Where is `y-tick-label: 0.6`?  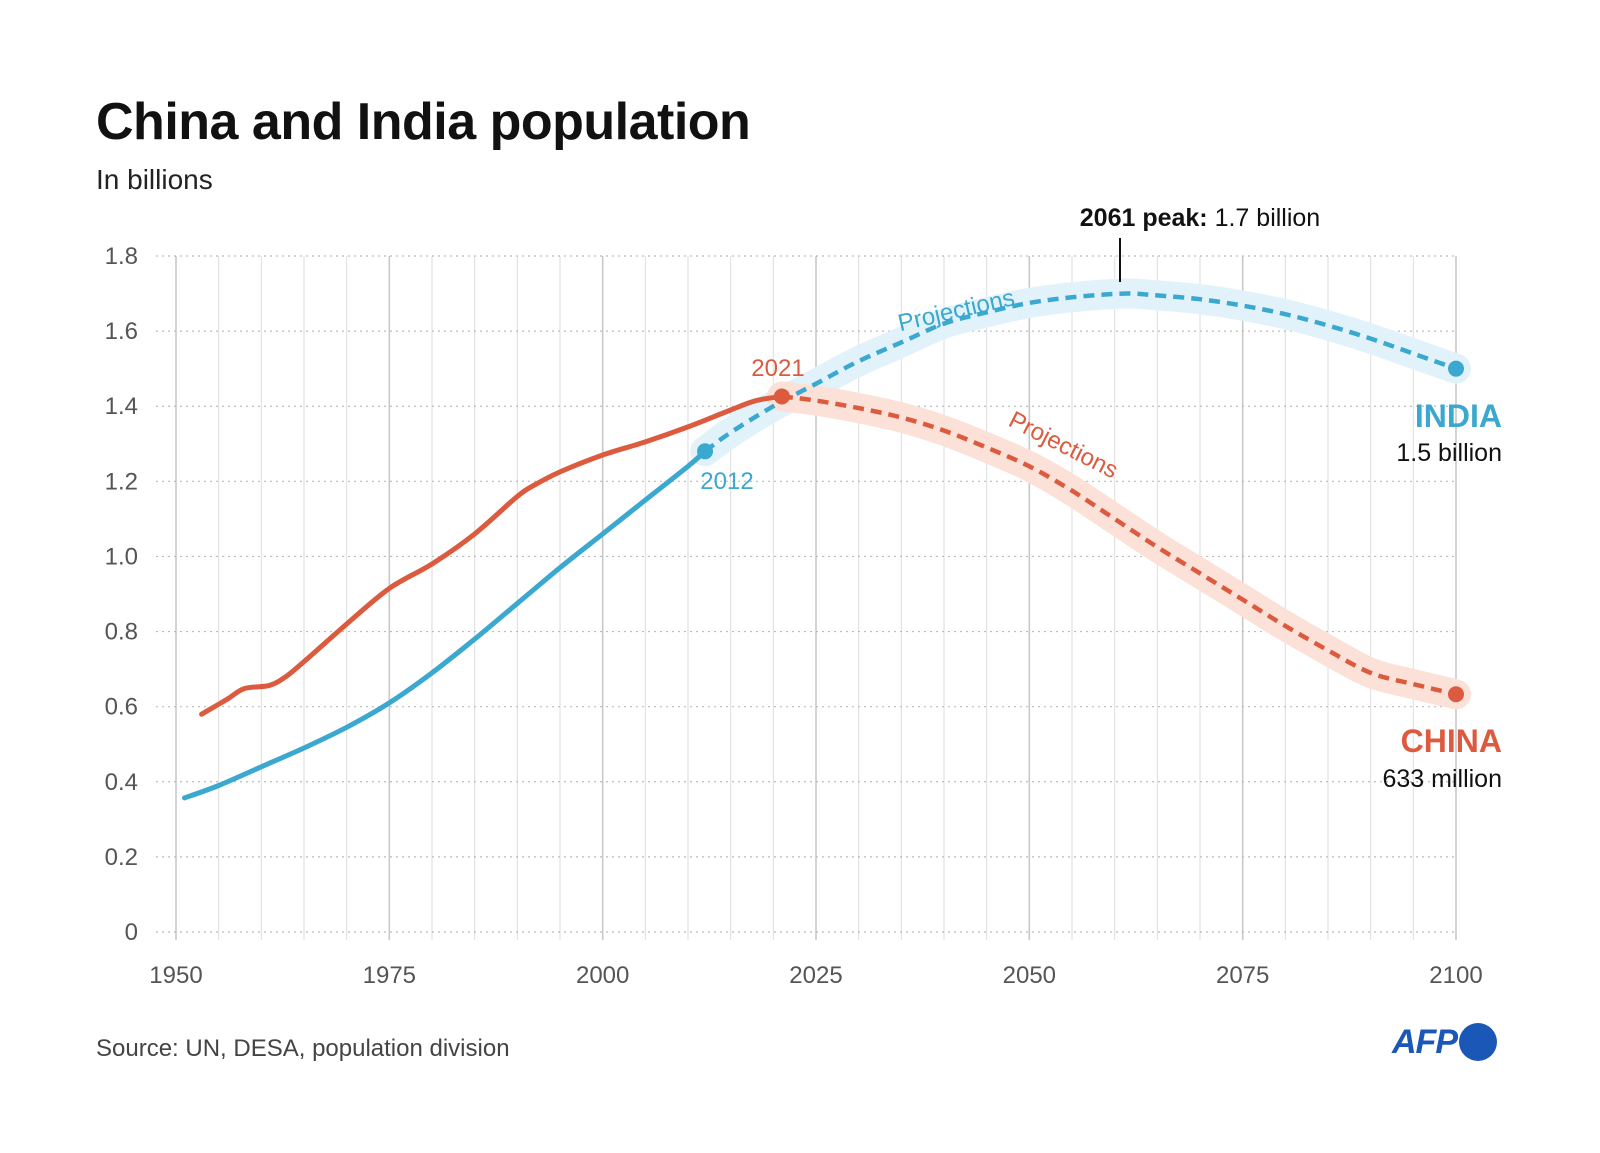
y-tick-label: 0.6 is located at coordinates (121, 707).